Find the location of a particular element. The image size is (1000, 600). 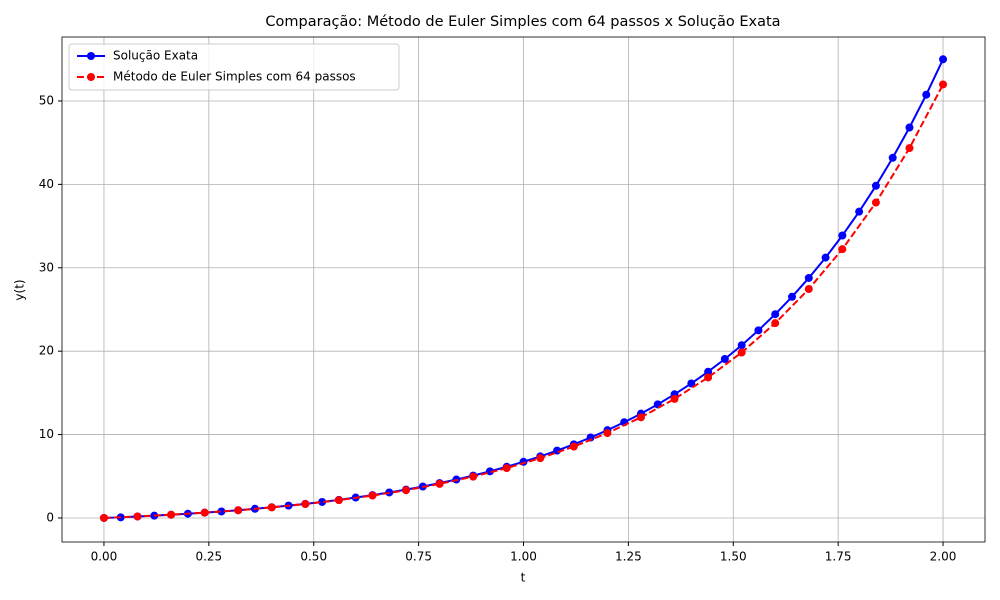

y-tick-label: 0 is located at coordinates (50, 517).